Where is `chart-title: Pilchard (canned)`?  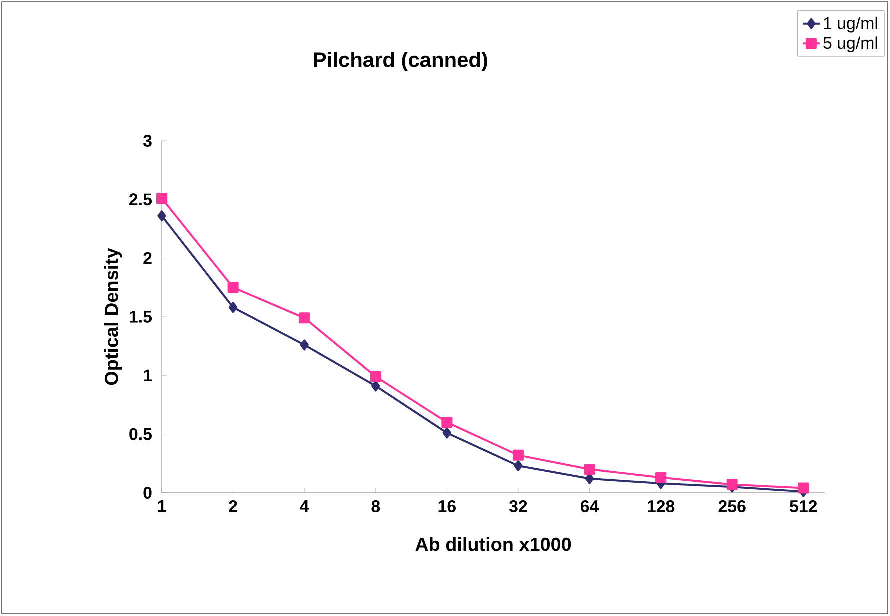 chart-title: Pilchard (canned) is located at coordinates (401, 62).